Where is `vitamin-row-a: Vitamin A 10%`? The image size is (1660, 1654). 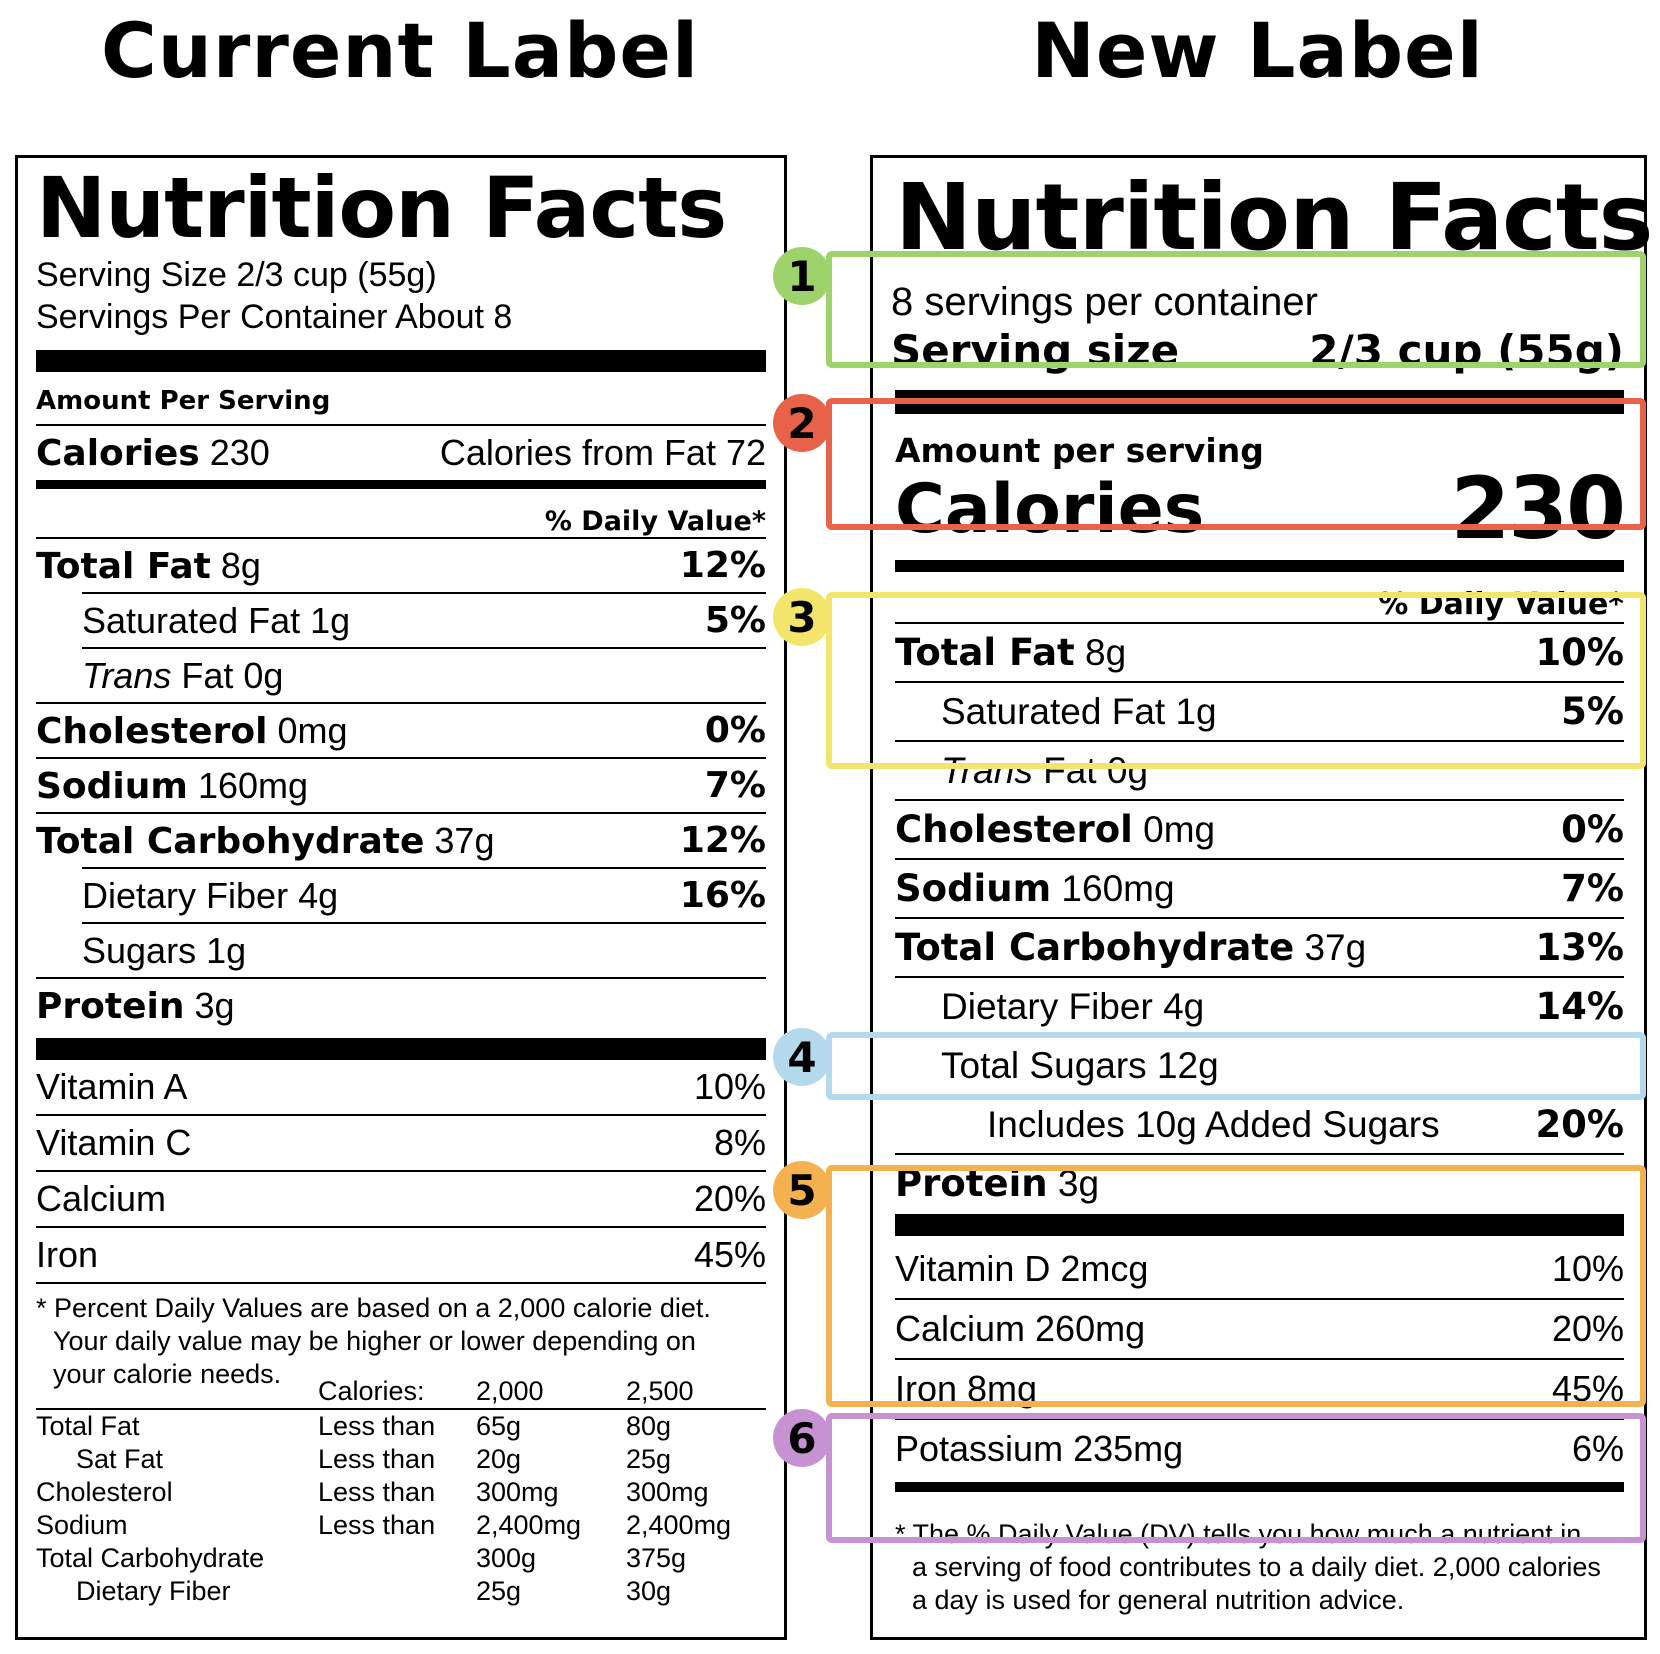
vitamin-row-a: Vitamin A 10% is located at coordinates (401, 1086).